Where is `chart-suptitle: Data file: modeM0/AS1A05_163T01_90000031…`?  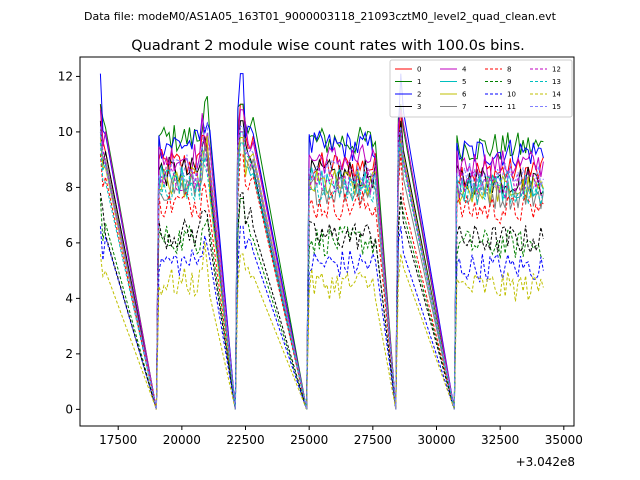
chart-suptitle: Data file: modeM0/AS1A05_163T01_90000031… is located at coordinates (320, 16).